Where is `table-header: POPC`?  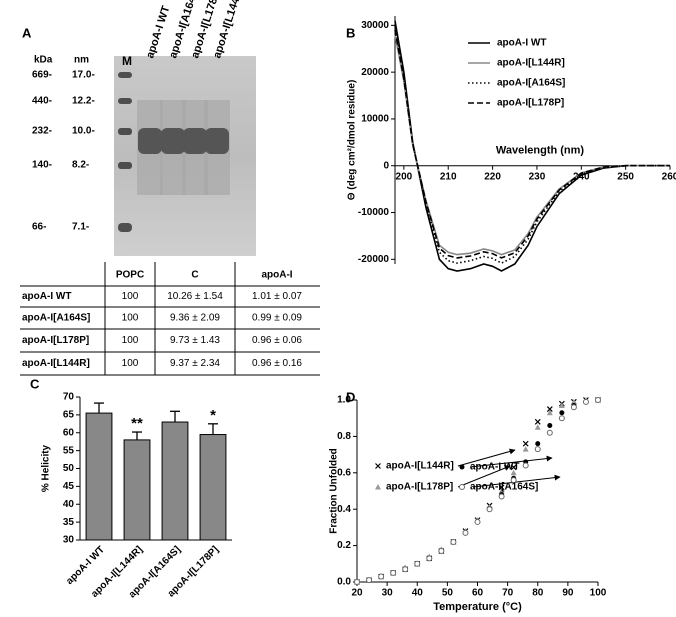
table-header: POPC is located at coordinates (130, 275).